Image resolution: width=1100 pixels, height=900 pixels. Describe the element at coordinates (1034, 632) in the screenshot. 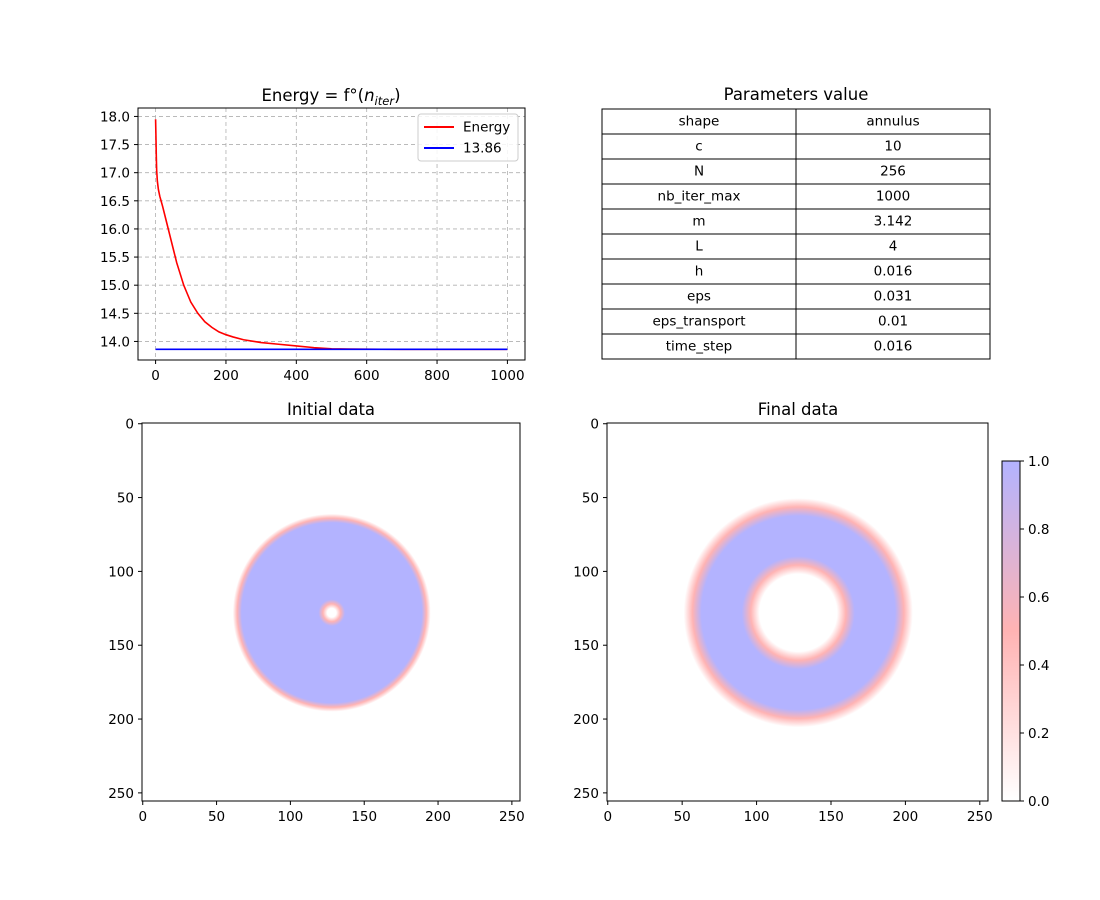

I see `colorbar-ticks: 0.0 0.2 0.4 0.6 0.8 1.0` at that location.